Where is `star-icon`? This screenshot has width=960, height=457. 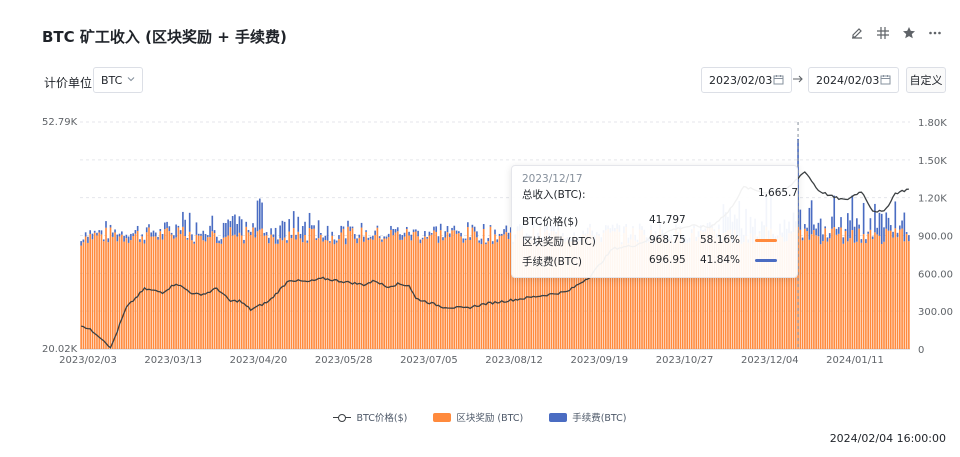
star-icon is located at coordinates (909, 33).